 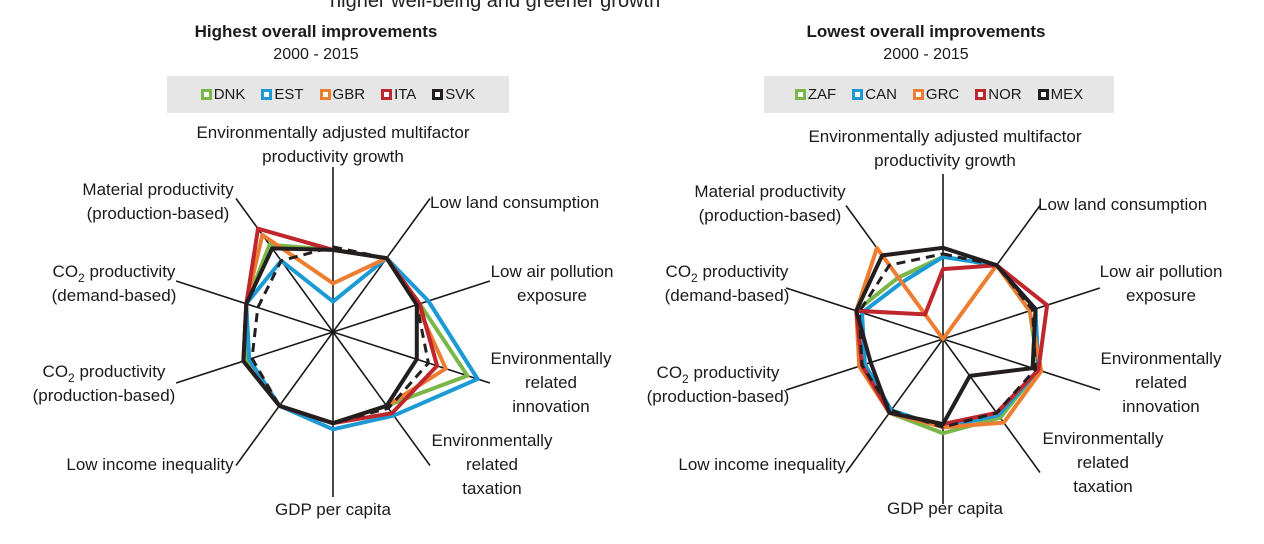 I want to click on chart-title: Lowest overall improvements, so click(x=926, y=31).